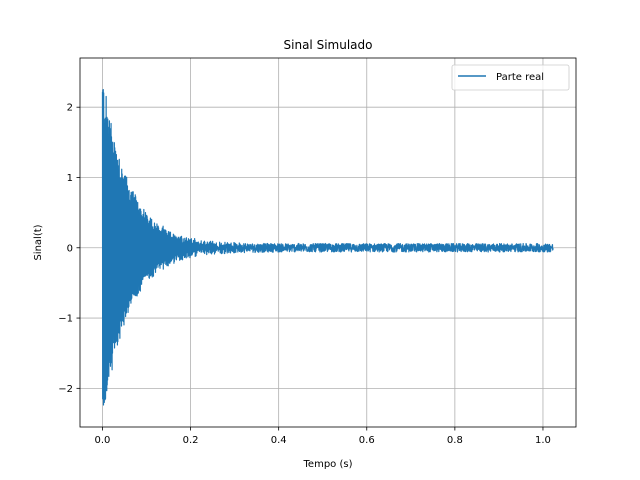 This screenshot has height=480, width=640. I want to click on y-tick-label: −2, so click(65, 389).